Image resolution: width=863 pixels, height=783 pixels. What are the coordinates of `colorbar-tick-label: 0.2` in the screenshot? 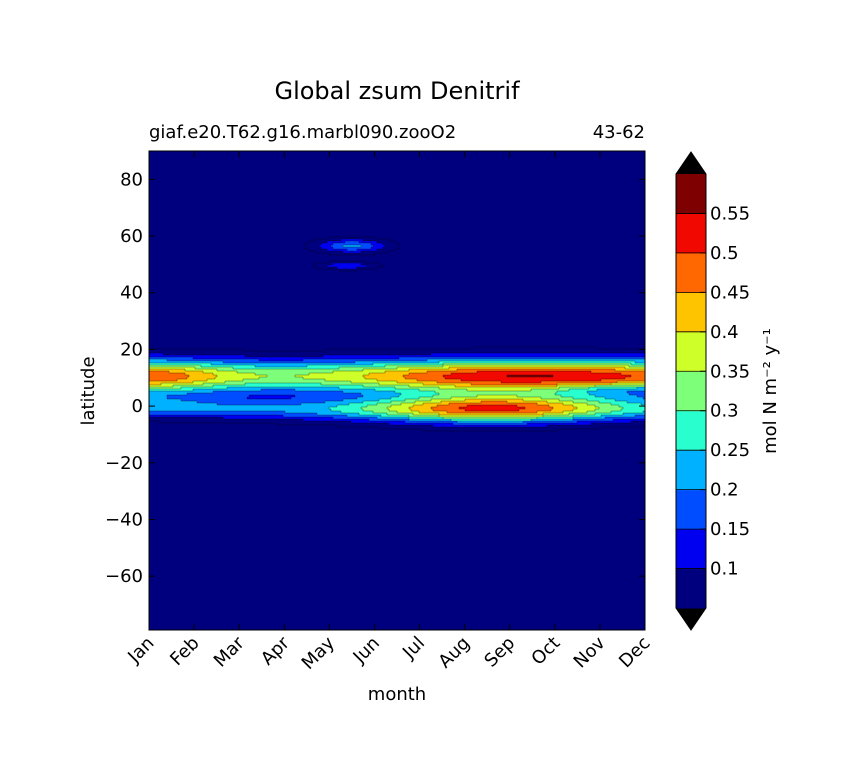 It's located at (724, 490).